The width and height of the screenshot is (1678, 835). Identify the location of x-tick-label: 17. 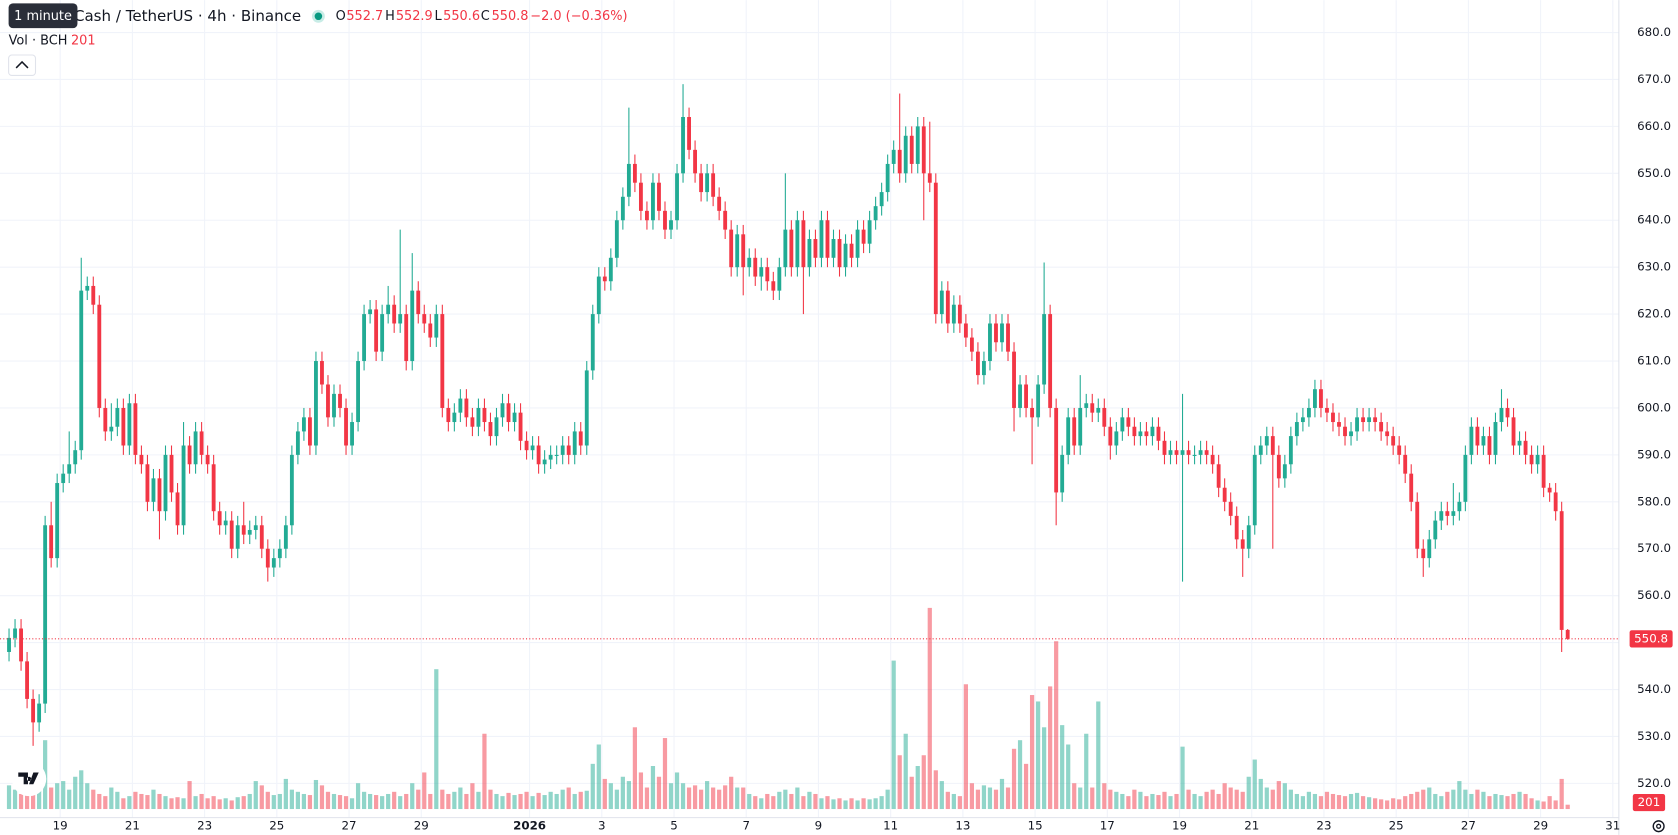
(1107, 826).